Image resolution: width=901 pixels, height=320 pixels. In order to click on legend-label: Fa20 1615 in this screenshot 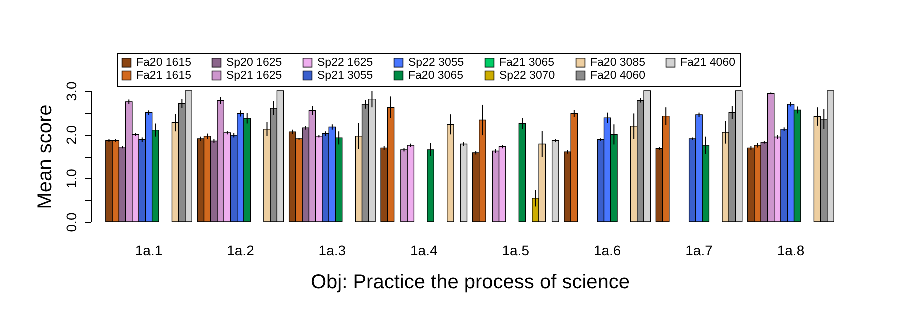, I will do `click(164, 62)`.